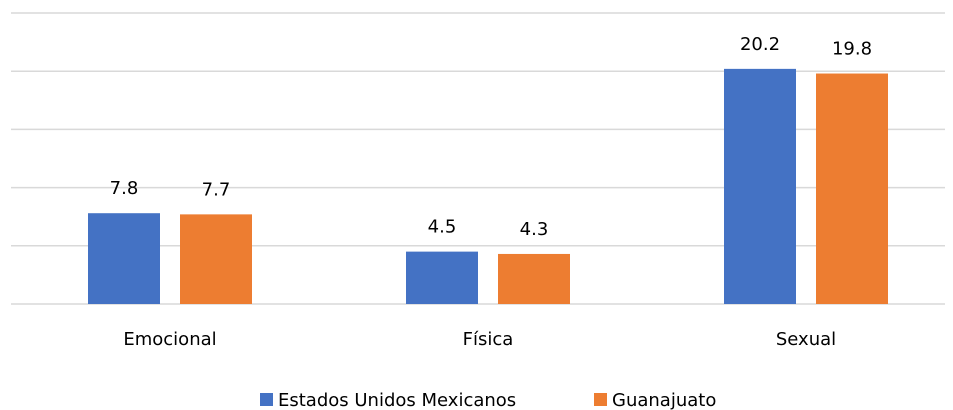 The width and height of the screenshot is (953, 410). Describe the element at coordinates (124, 188) in the screenshot. I see `data-label: 7.8` at that location.